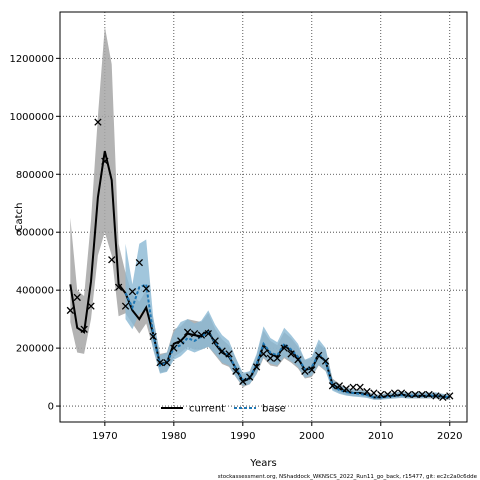  What do you see at coordinates (449, 436) in the screenshot?
I see `x-tick-label: 2020` at bounding box center [449, 436].